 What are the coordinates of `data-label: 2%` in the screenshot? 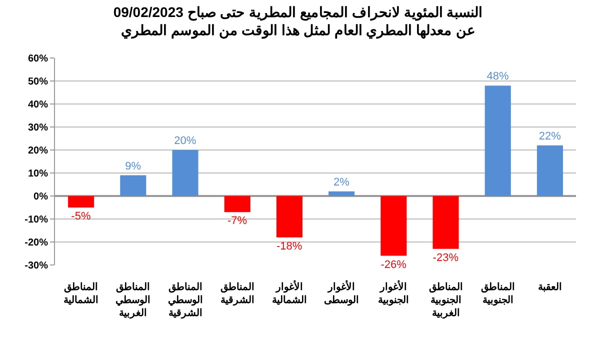 It's located at (341, 182).